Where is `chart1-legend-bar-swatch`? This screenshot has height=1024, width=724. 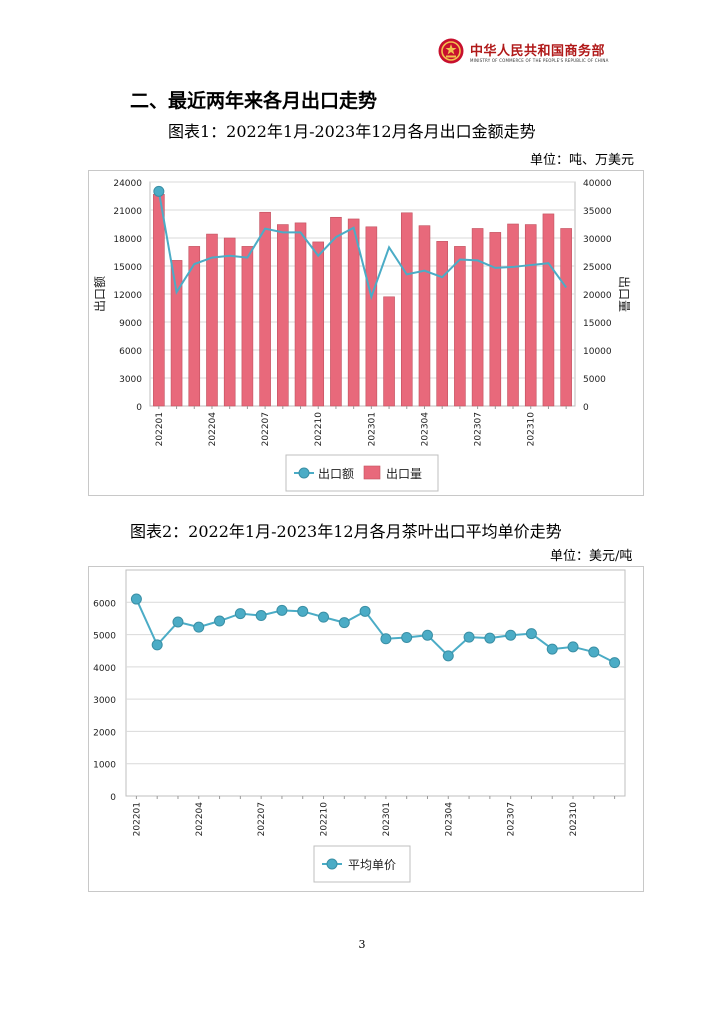 chart1-legend-bar-swatch is located at coordinates (372, 472).